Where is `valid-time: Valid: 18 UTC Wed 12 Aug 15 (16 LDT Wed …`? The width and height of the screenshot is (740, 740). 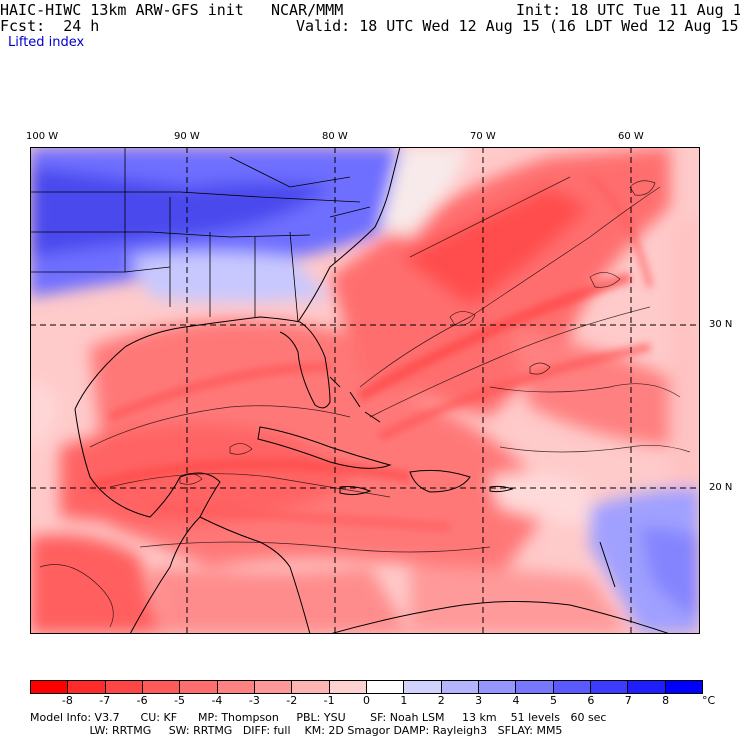
valid-time: Valid: 18 UTC Wed 12 Aug 15 (16 LDT Wed … is located at coordinates (518, 26).